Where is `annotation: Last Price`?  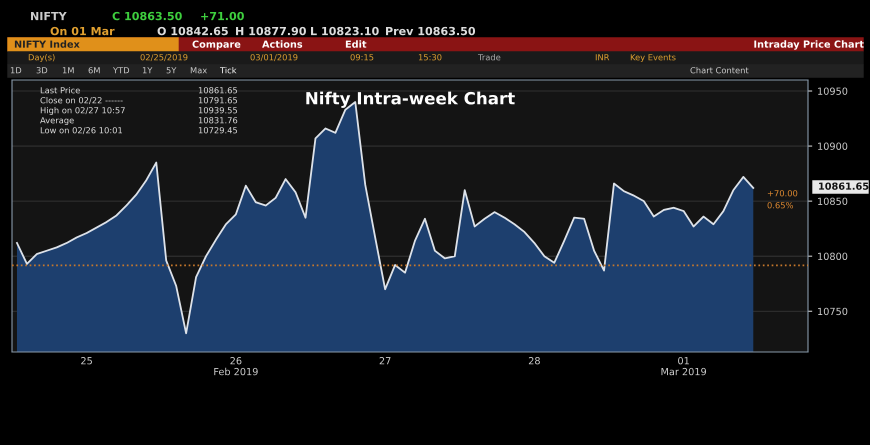 annotation: Last Price is located at coordinates (60, 90).